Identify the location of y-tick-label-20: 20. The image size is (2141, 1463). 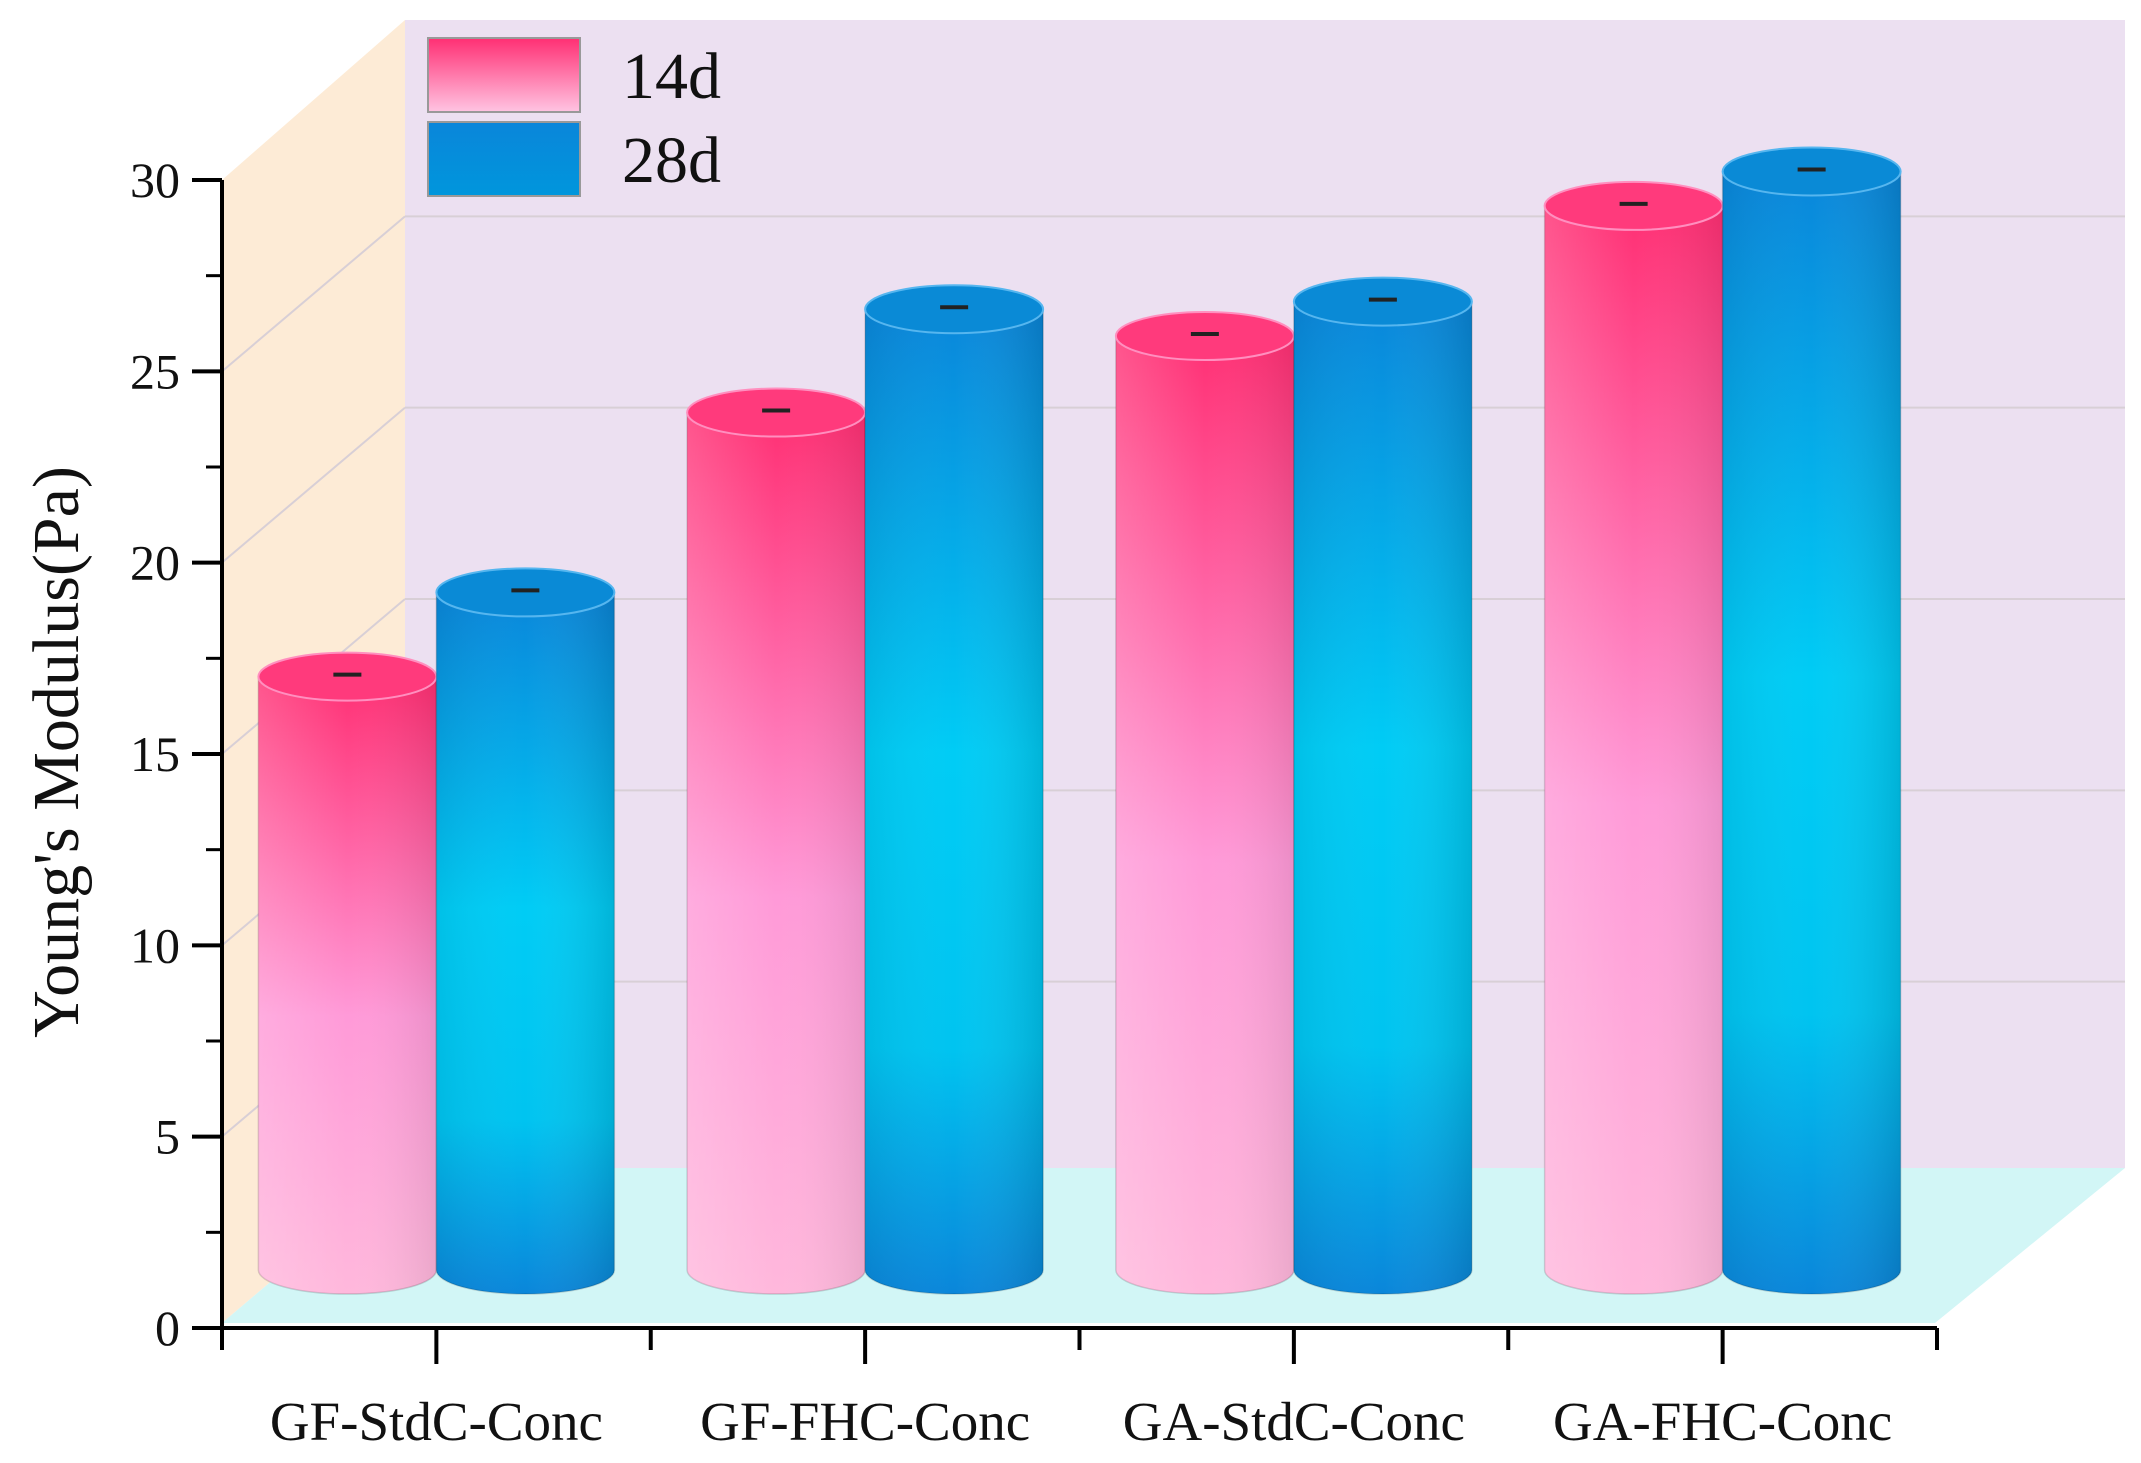
(155, 563).